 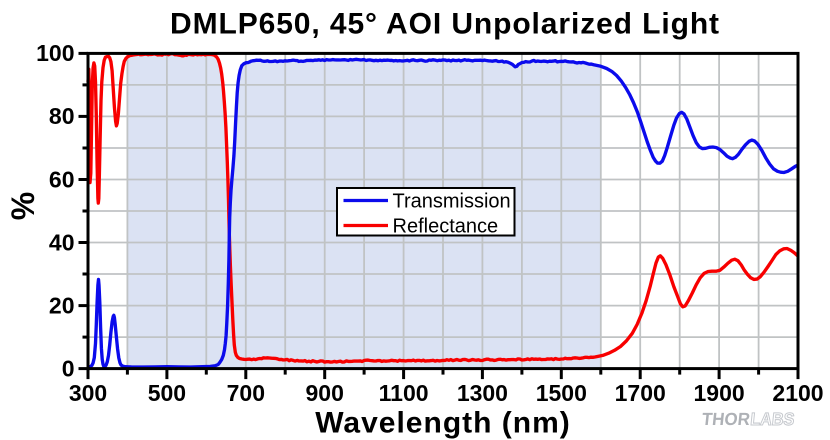 I want to click on svg-text: 80, so click(x=62, y=116).